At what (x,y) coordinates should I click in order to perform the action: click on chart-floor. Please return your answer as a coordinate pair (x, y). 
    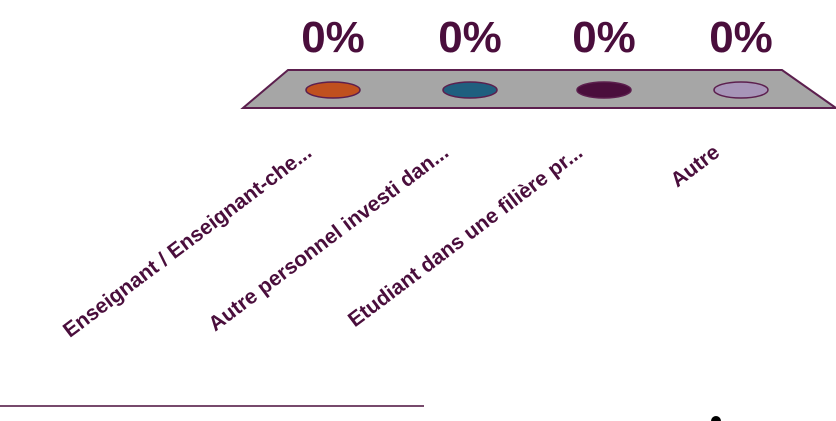
    Looking at the image, I should click on (538, 89).